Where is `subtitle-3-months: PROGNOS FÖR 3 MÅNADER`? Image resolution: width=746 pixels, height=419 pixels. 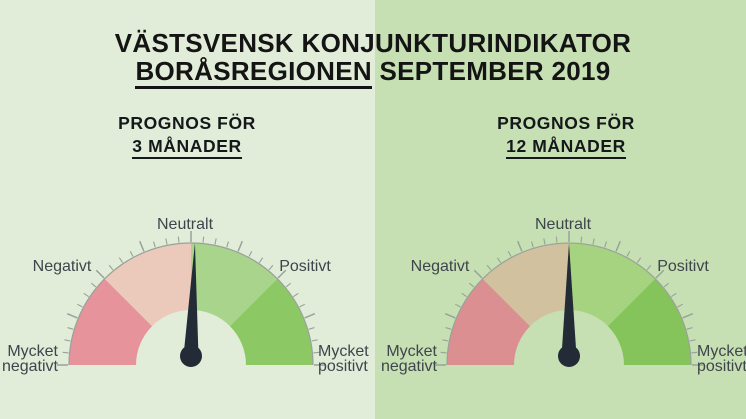 subtitle-3-months: PROGNOS FÖR 3 MÅNADER is located at coordinates (187, 135).